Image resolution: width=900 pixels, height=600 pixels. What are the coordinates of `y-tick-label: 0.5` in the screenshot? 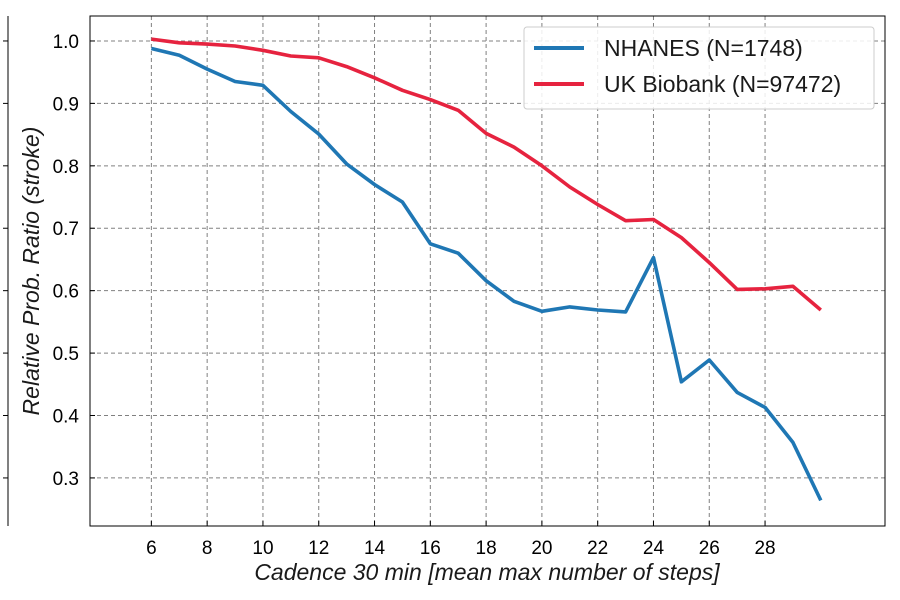 It's located at (66, 354).